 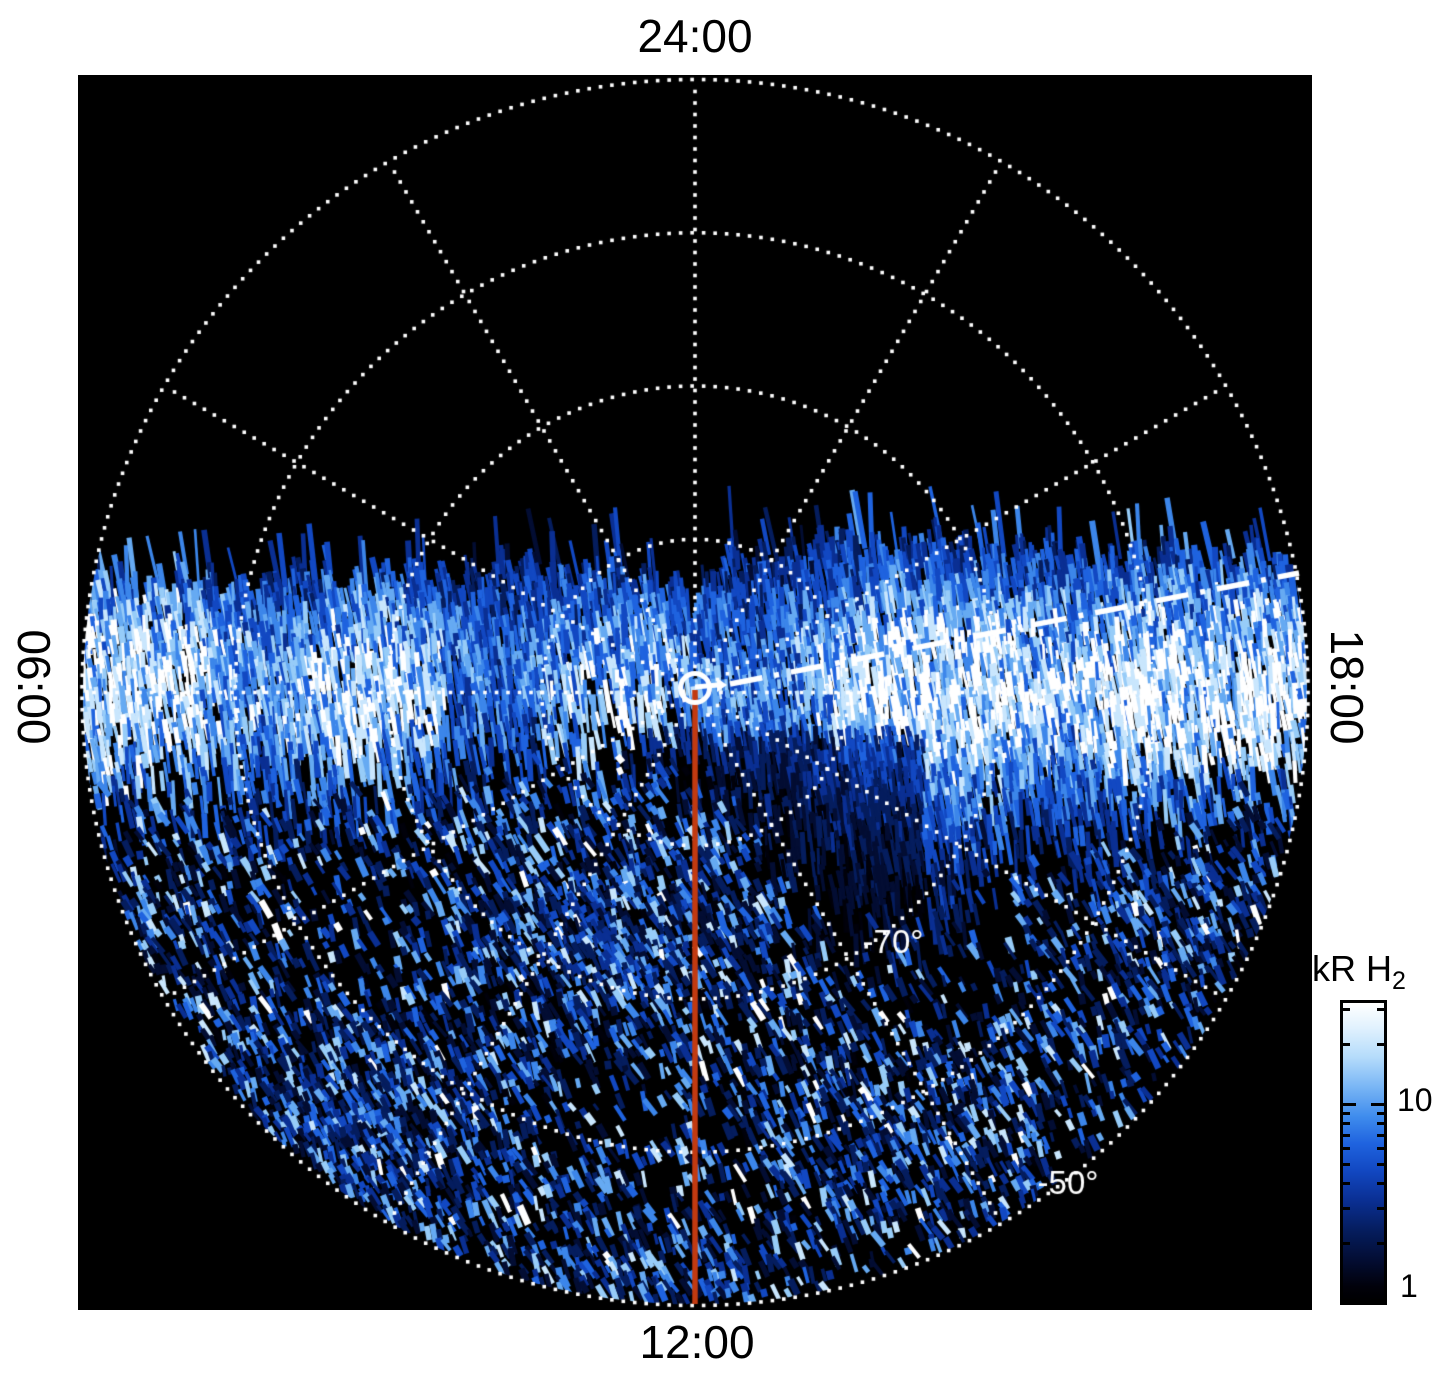 I want to click on hour-label-12: 12:00, so click(x=697, y=1342).